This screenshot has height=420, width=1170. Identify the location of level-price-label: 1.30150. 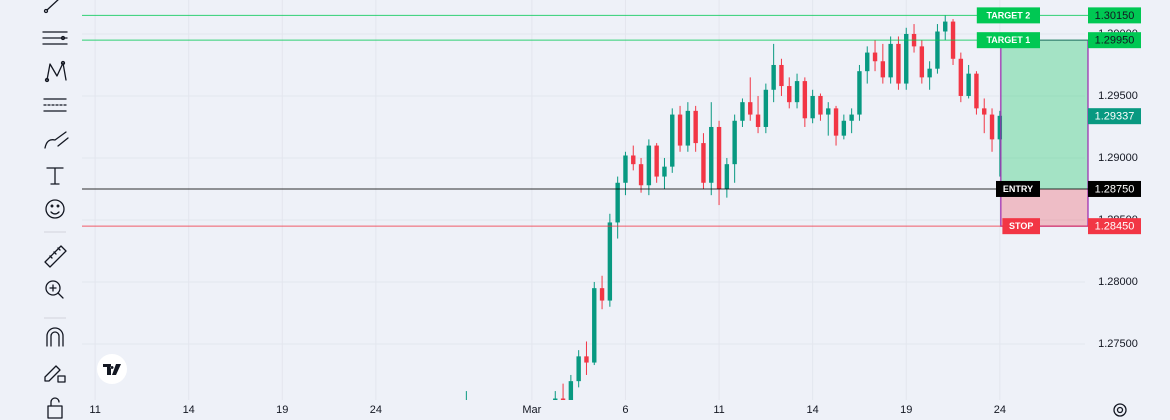
(1115, 16).